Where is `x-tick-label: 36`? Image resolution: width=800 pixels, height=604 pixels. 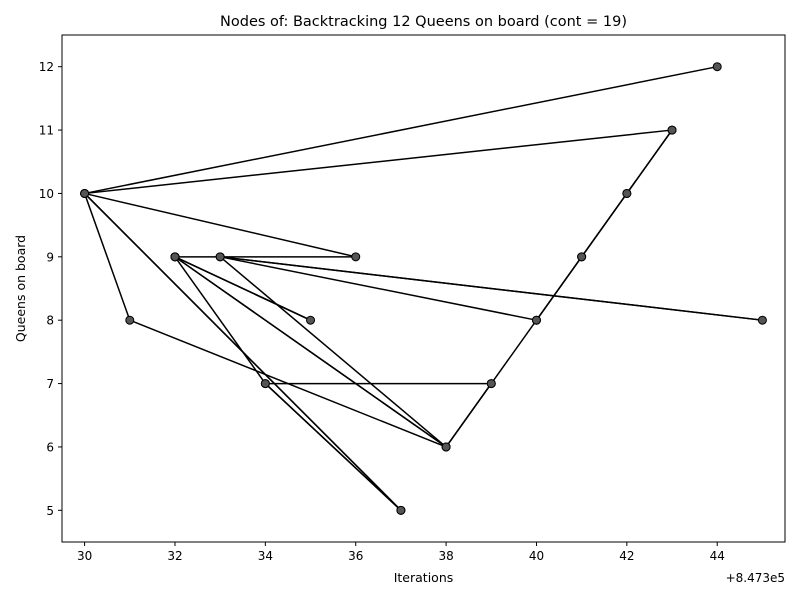 x-tick-label: 36 is located at coordinates (355, 556).